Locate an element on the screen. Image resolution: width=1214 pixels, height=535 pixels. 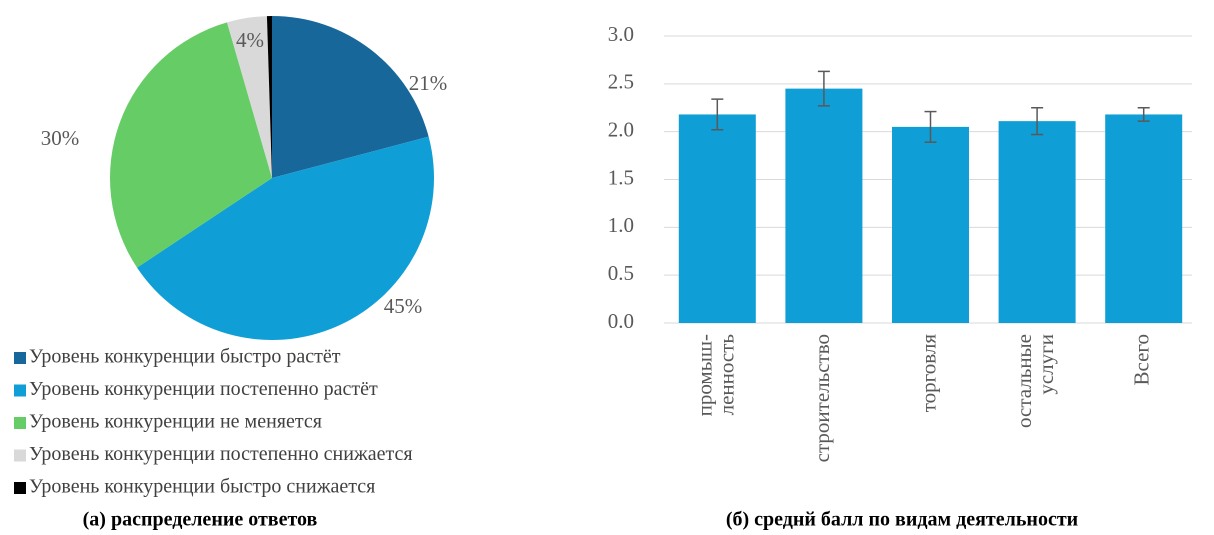
y-tick-label: 3.0 is located at coordinates (621, 34).